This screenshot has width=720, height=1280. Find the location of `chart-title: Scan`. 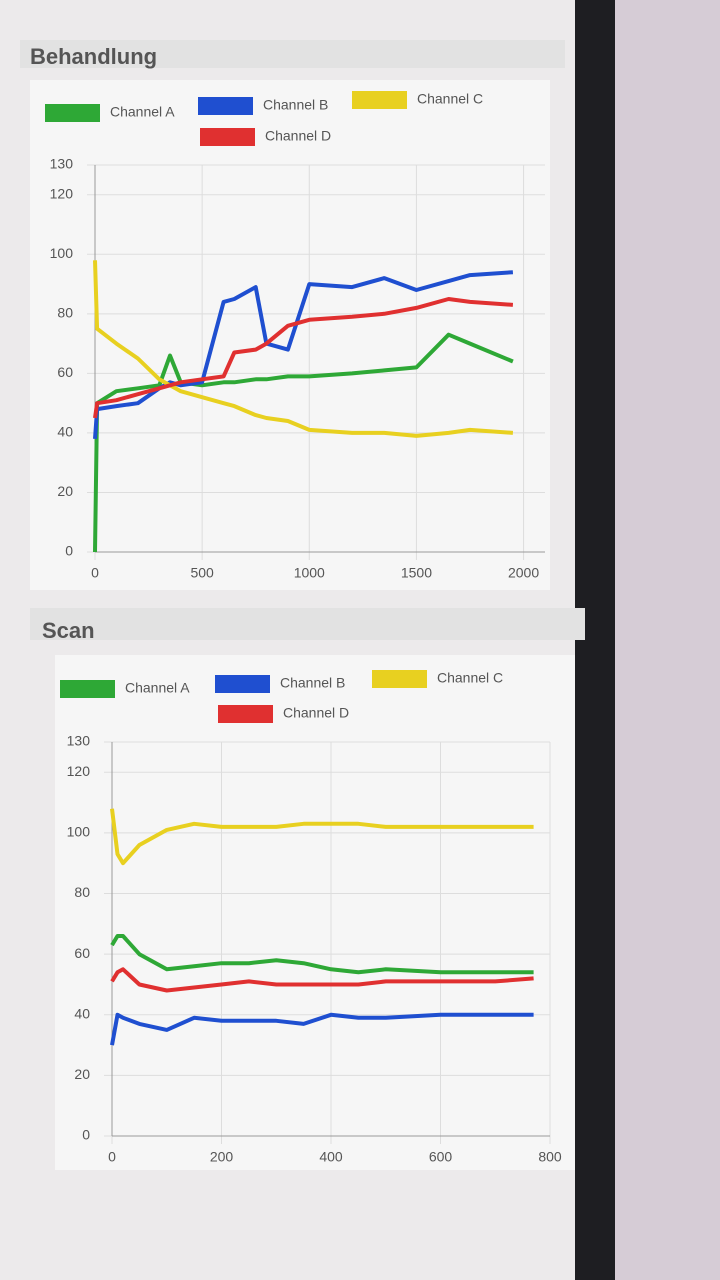

chart-title: Scan is located at coordinates (68, 630).